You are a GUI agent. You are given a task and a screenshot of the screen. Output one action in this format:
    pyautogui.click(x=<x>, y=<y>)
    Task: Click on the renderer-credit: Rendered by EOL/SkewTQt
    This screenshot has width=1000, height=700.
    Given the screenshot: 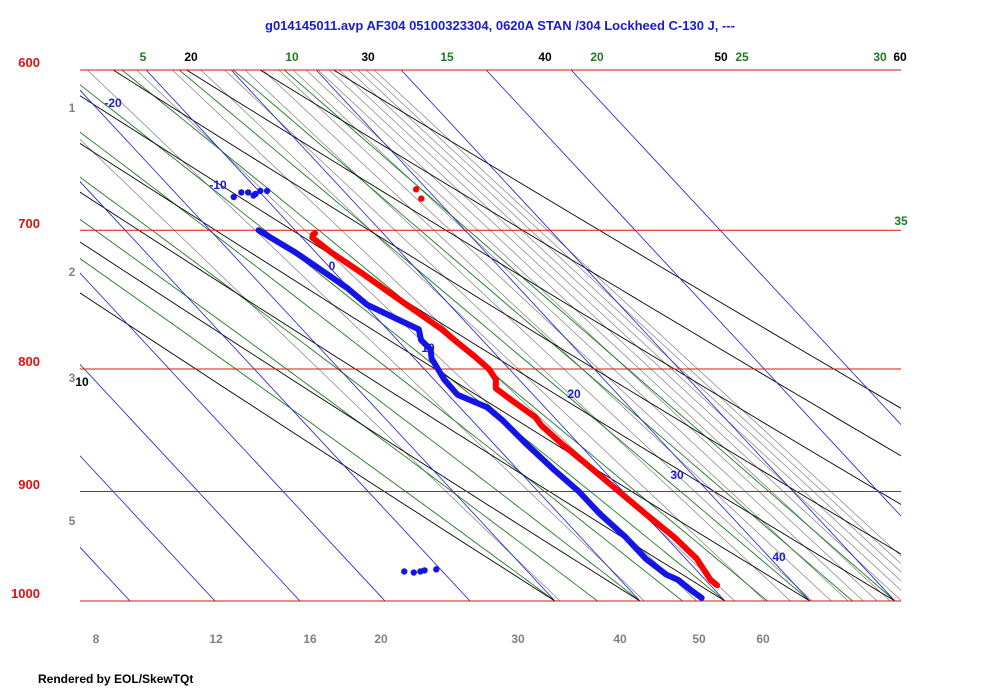 What is the action you would take?
    pyautogui.click(x=116, y=679)
    